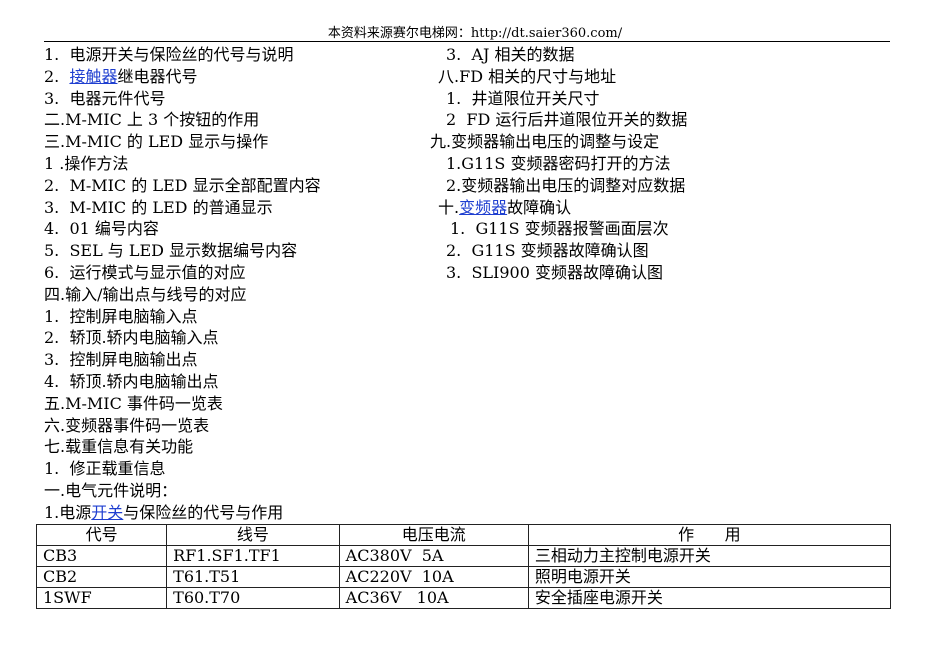 This screenshot has height=670, width=950. I want to click on toc-line: 3. 控制屏电脑输出点, so click(120, 360).